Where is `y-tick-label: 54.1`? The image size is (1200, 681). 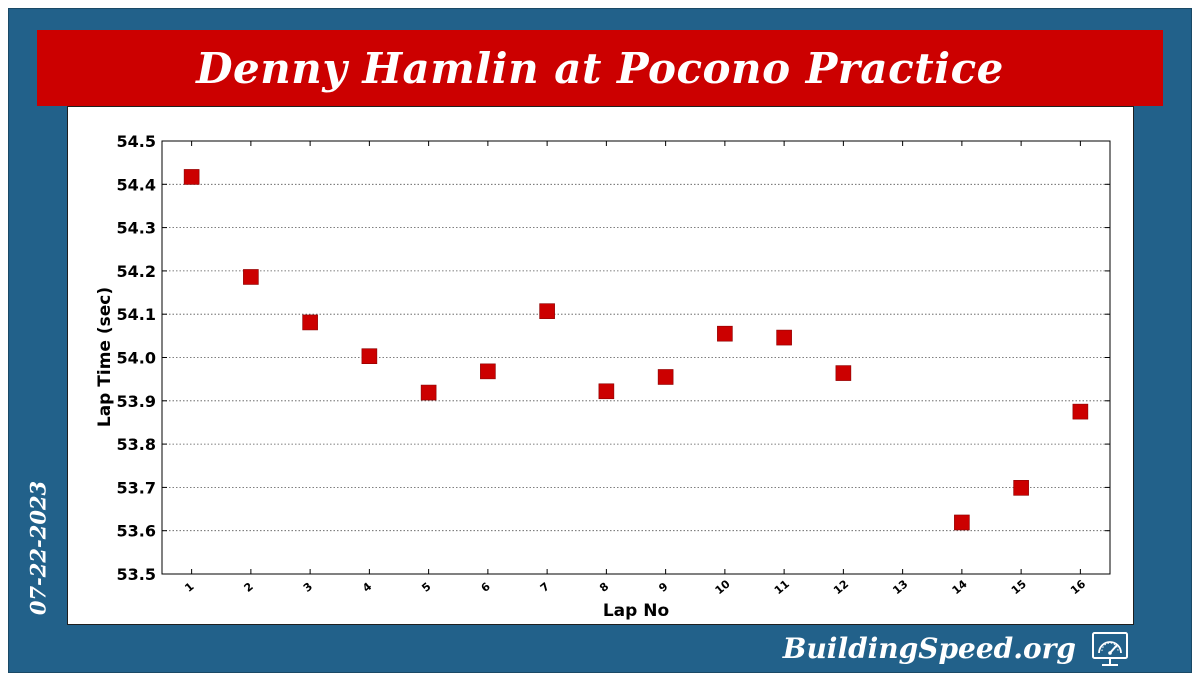 y-tick-label: 54.1 is located at coordinates (136, 314).